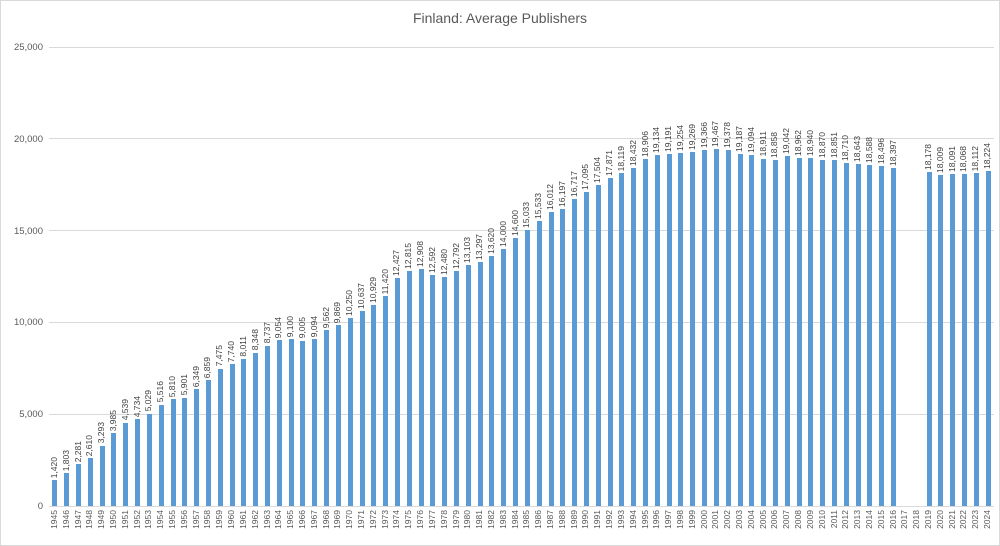 The width and height of the screenshot is (1000, 546). Describe the element at coordinates (846, 334) in the screenshot. I see `bar-2012` at that location.